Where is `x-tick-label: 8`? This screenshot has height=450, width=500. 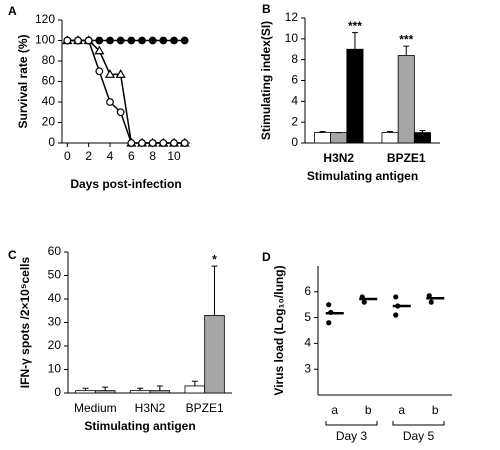 x-tick-label: 8 is located at coordinates (152, 156).